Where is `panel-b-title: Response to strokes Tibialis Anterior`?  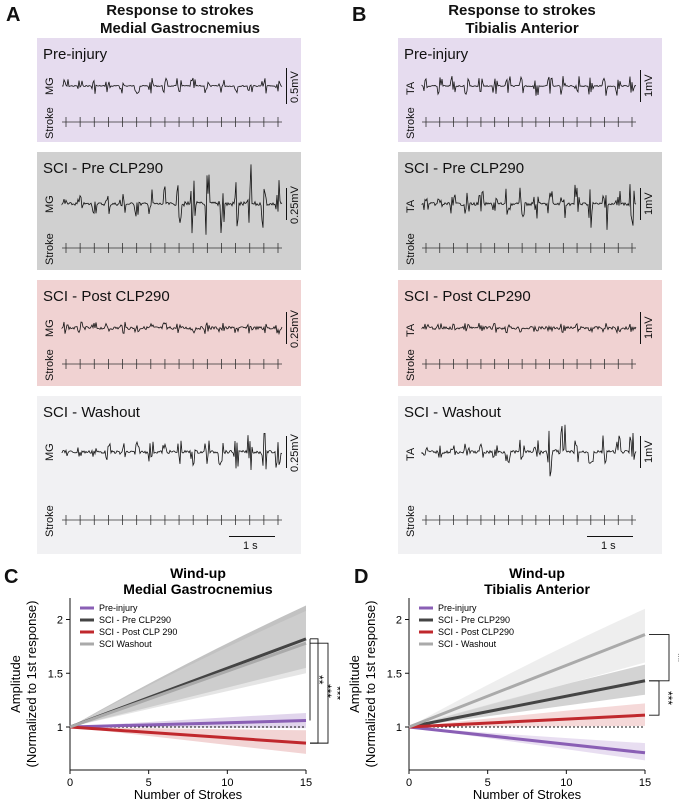 panel-b-title: Response to strokes Tibialis Anterior is located at coordinates (522, 20).